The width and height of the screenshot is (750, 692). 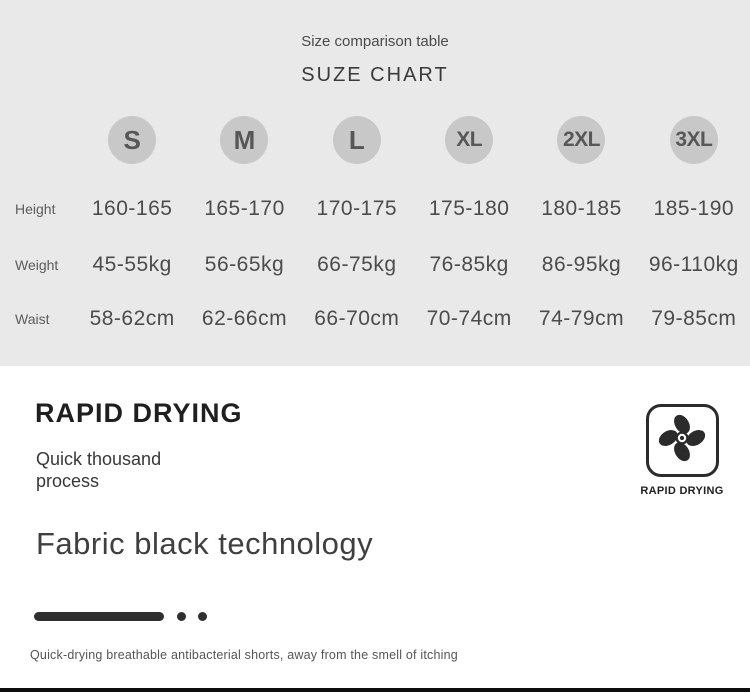 I want to click on weight-cell: 56-65kg, so click(x=244, y=264).